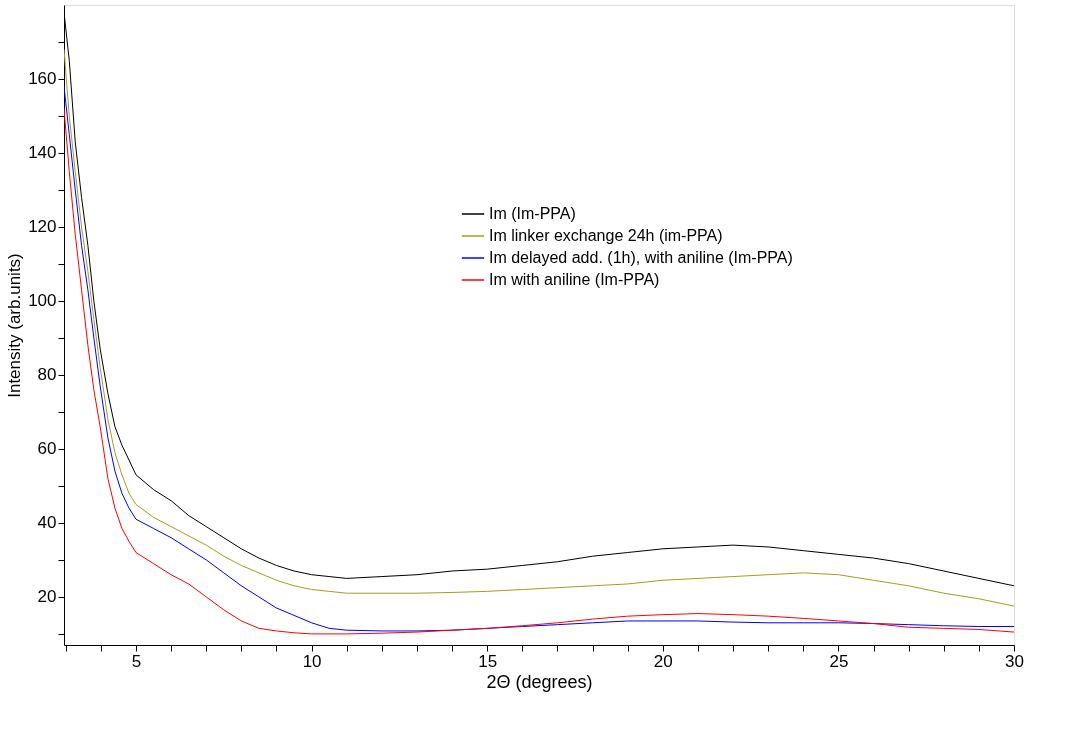 This screenshot has height=734, width=1084. Describe the element at coordinates (574, 279) in the screenshot. I see `legend-label: Im with aniline (Im-PPA)` at that location.